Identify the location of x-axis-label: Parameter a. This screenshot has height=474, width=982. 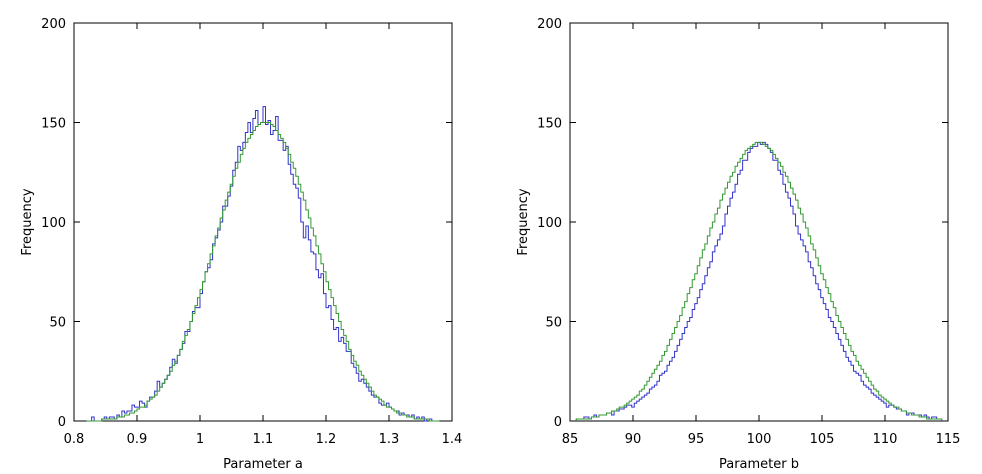
(263, 464).